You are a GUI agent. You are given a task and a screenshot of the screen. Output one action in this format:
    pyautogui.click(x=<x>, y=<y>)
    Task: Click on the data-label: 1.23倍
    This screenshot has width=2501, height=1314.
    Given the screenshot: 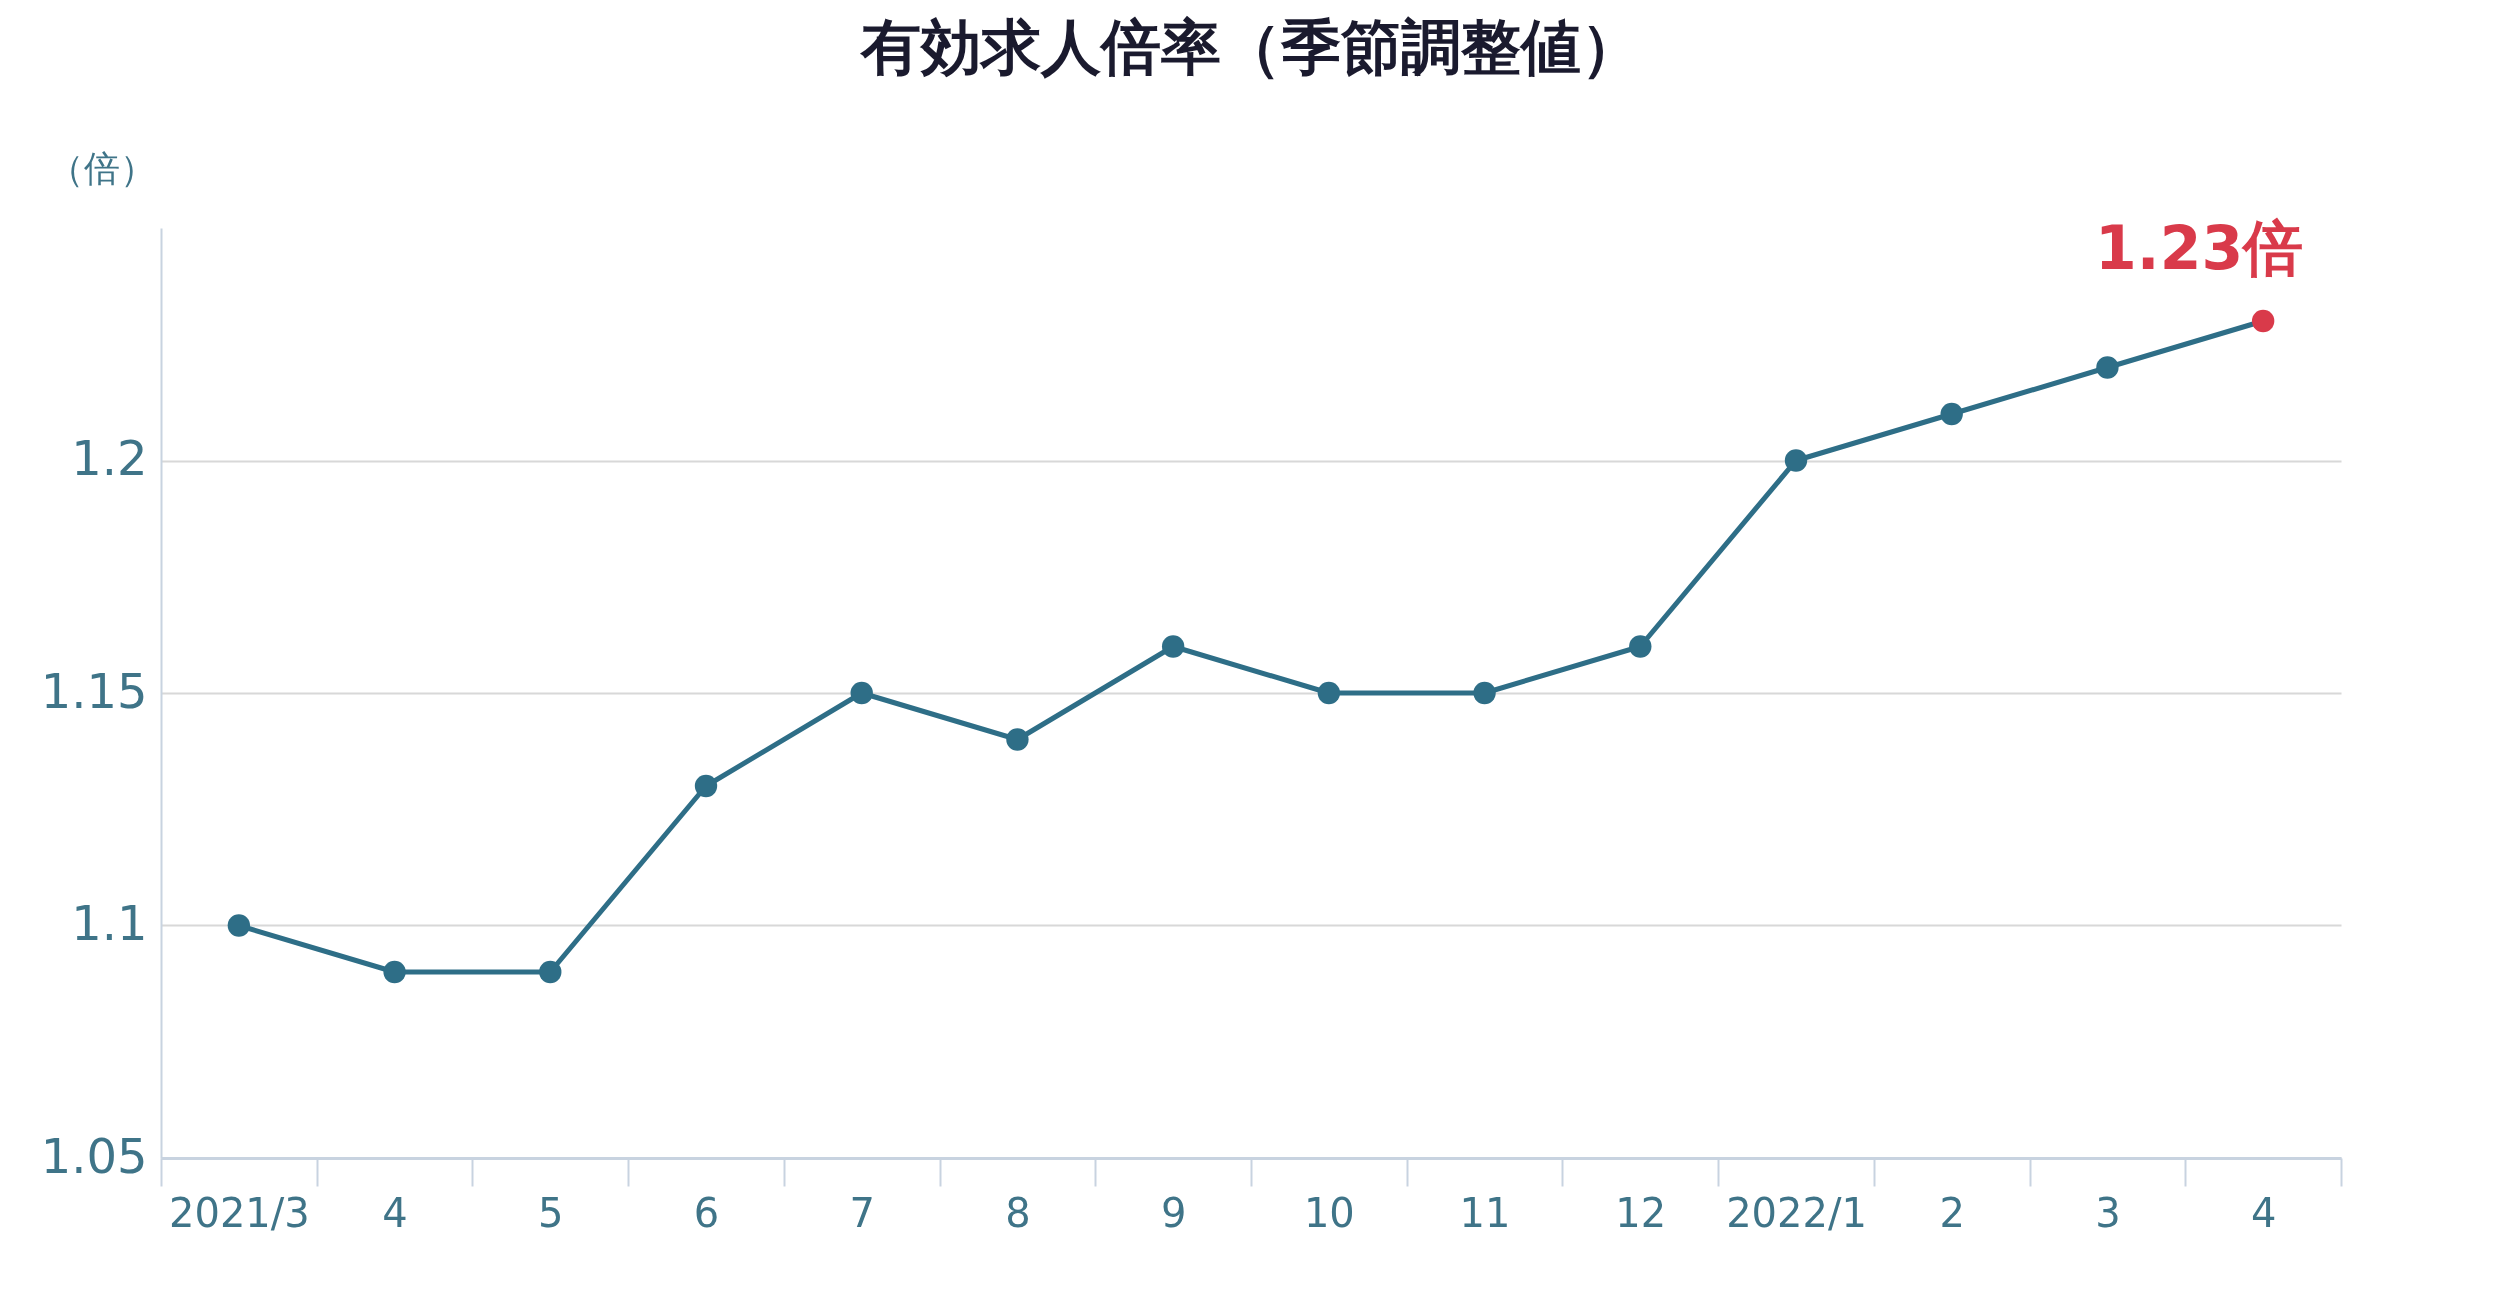 What is the action you would take?
    pyautogui.click(x=2199, y=248)
    